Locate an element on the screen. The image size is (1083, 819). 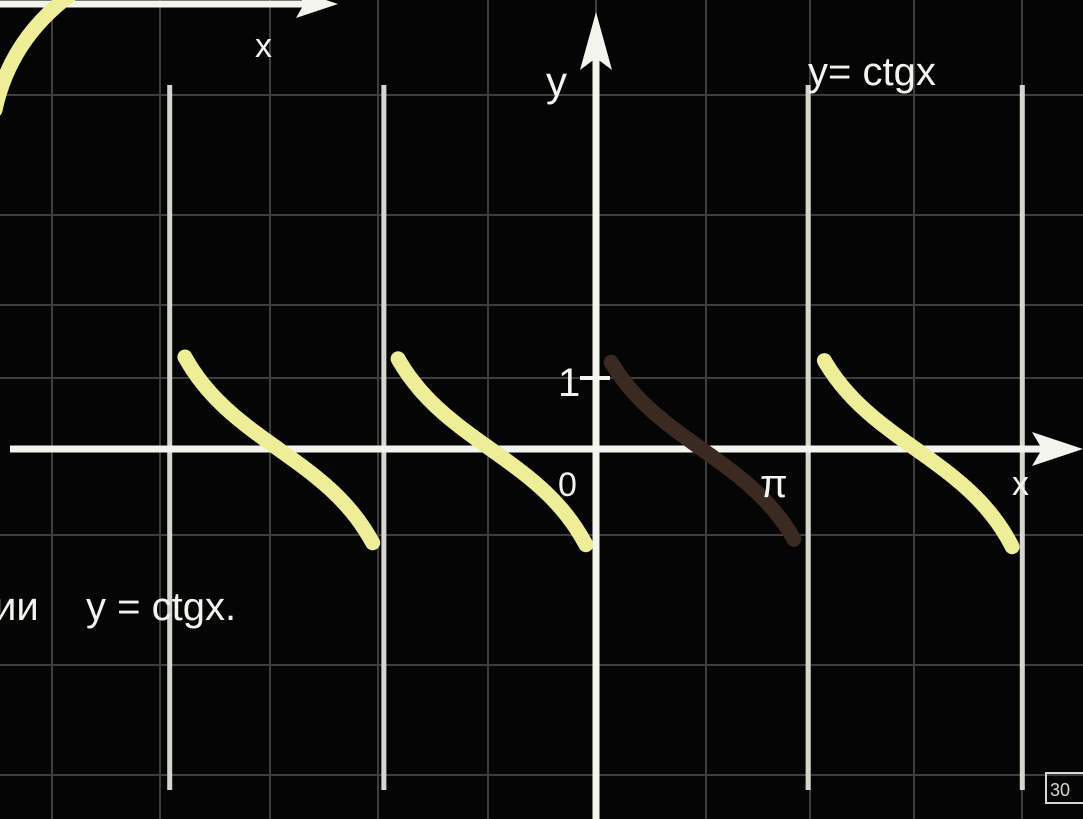
origin-label: 0 is located at coordinates (567, 485).